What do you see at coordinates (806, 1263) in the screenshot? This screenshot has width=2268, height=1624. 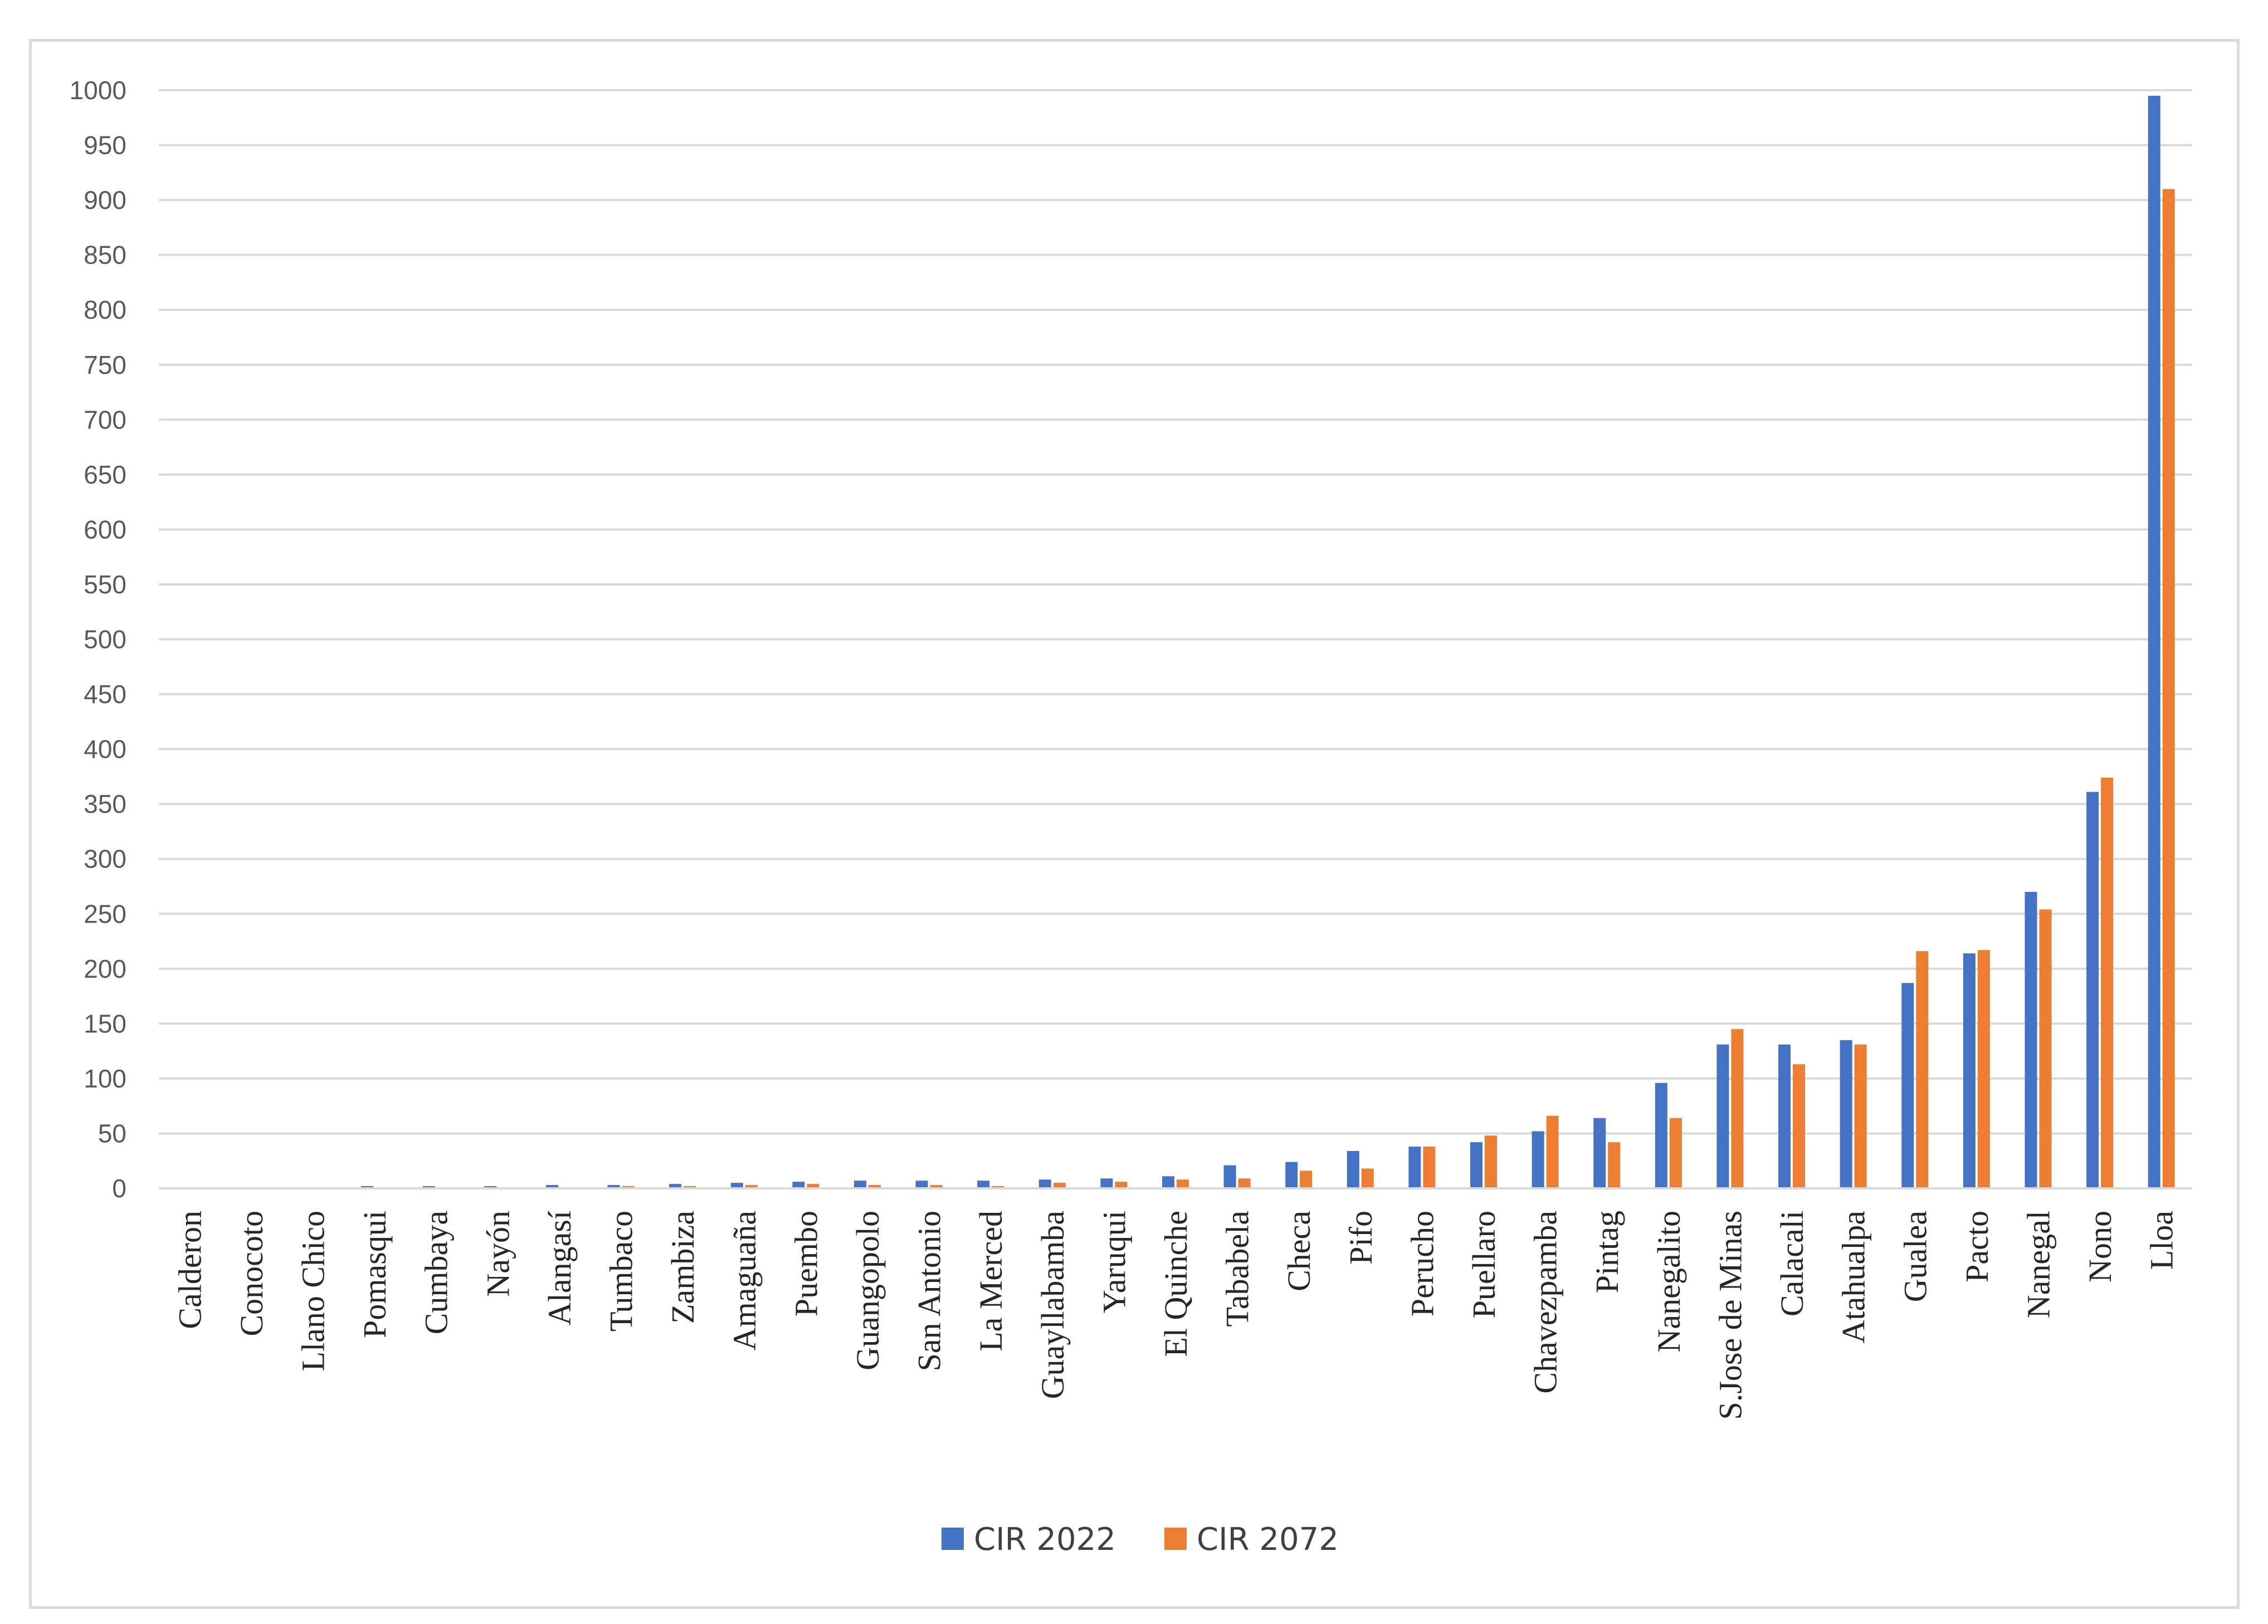 I see `x-tick-label: Puembo` at bounding box center [806, 1263].